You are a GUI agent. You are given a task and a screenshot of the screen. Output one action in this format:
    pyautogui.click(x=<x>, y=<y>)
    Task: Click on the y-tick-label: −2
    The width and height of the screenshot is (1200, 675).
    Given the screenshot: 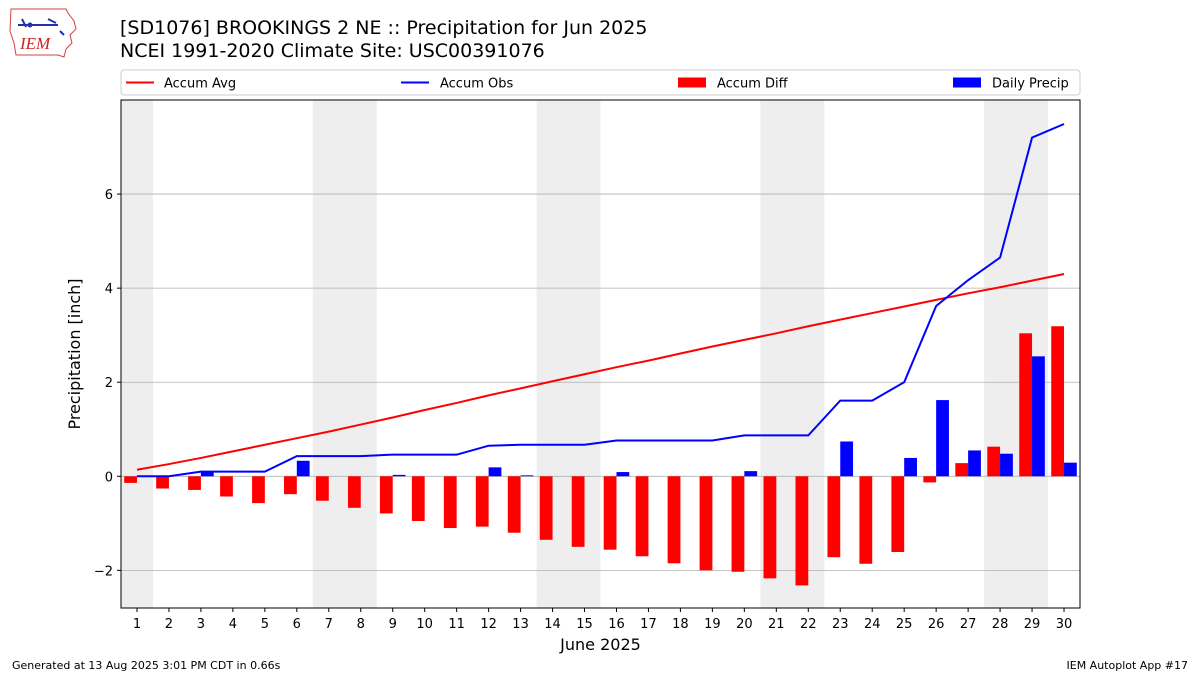 What is the action you would take?
    pyautogui.click(x=103, y=571)
    